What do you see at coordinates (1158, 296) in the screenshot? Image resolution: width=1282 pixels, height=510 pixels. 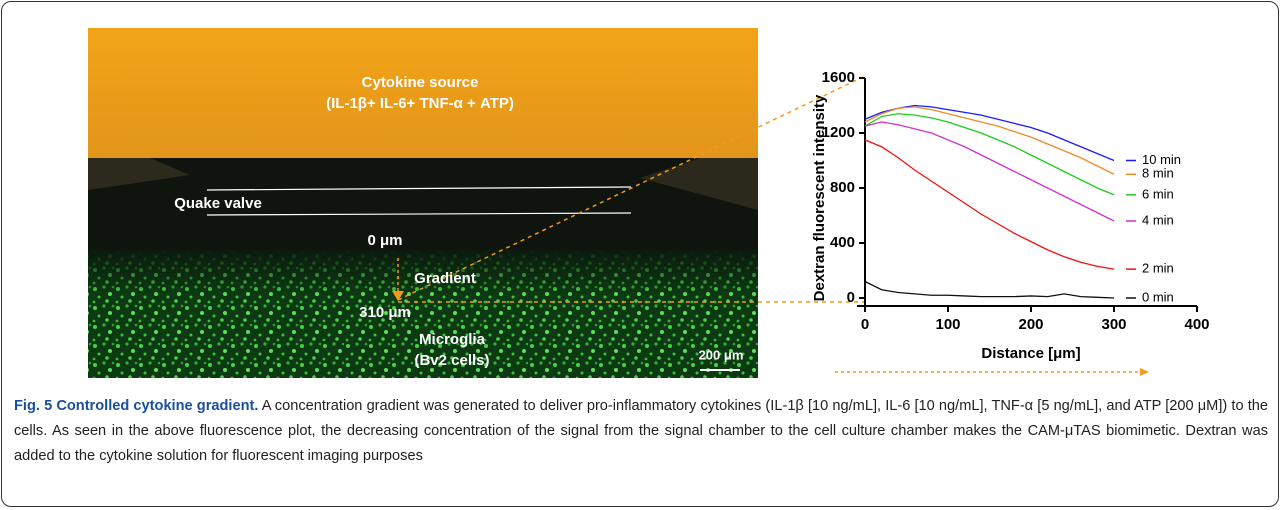 I see `legend-label: 0 min` at bounding box center [1158, 296].